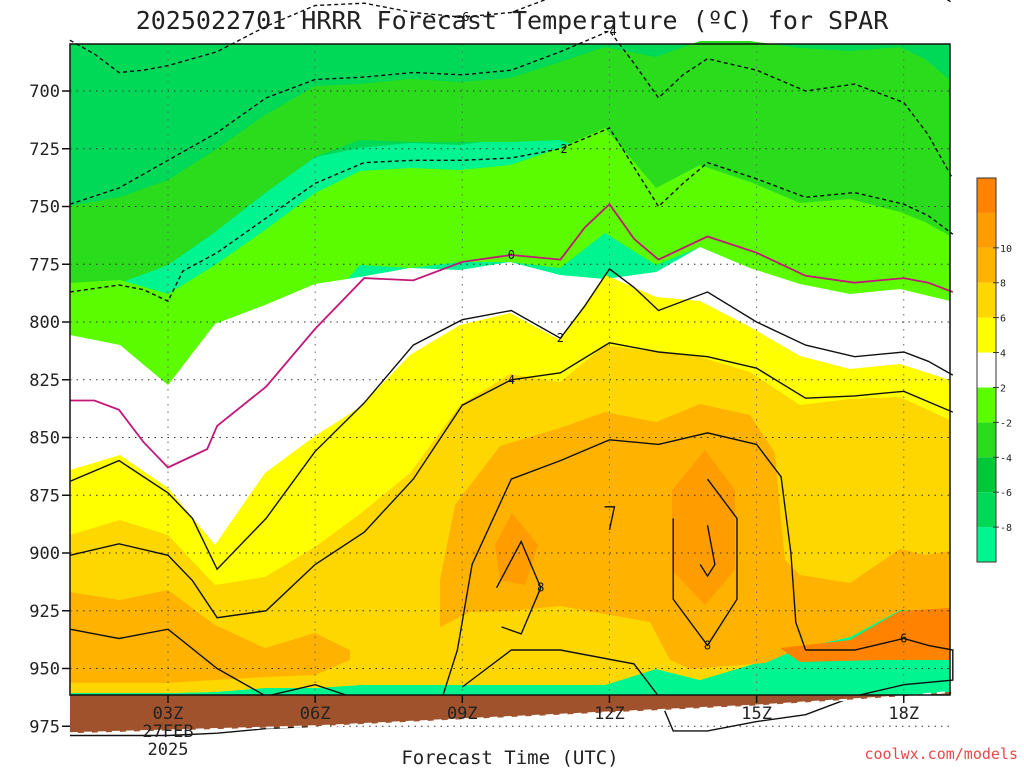 This screenshot has width=1024, height=768. I want to click on colorbar-label: -4, so click(1006, 458).